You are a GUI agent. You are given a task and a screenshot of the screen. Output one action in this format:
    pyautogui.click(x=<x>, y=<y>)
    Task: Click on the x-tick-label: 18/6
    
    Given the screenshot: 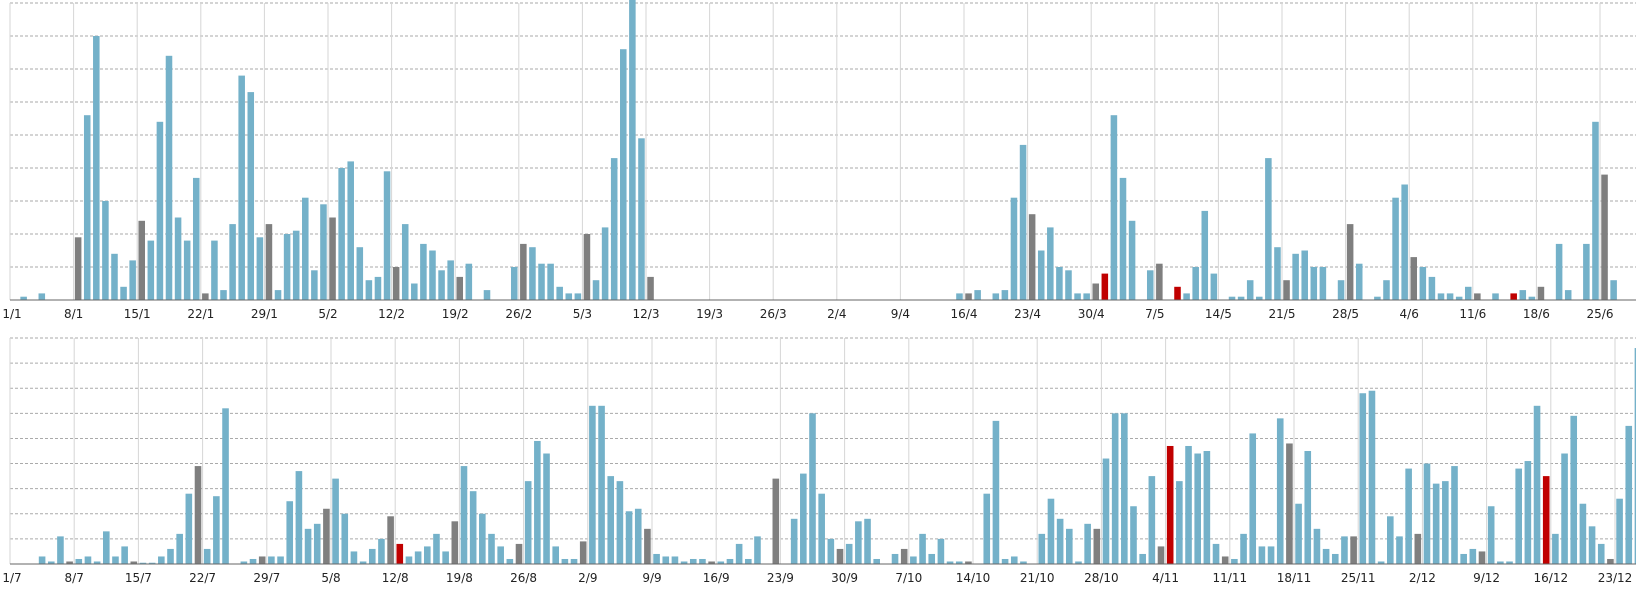 What is the action you would take?
    pyautogui.click(x=1536, y=314)
    